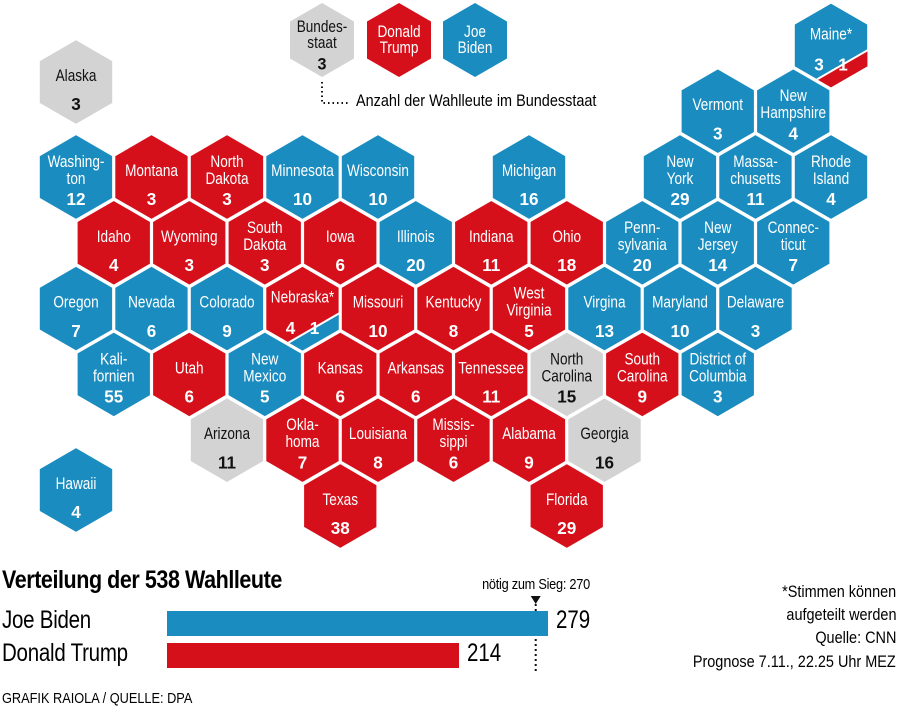 Image resolution: width=900 pixels, height=716 pixels. Describe the element at coordinates (335, 93) in the screenshot. I see `legend-dotted-leader` at that location.